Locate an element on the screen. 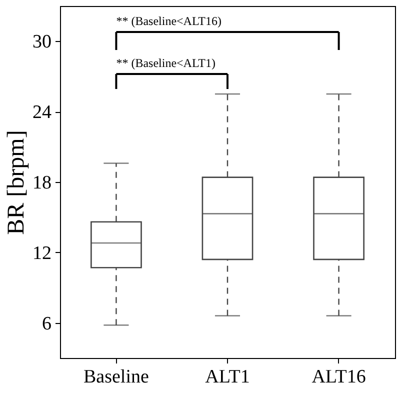 This screenshot has width=415, height=410. y-tick-label: 12 is located at coordinates (42, 253).